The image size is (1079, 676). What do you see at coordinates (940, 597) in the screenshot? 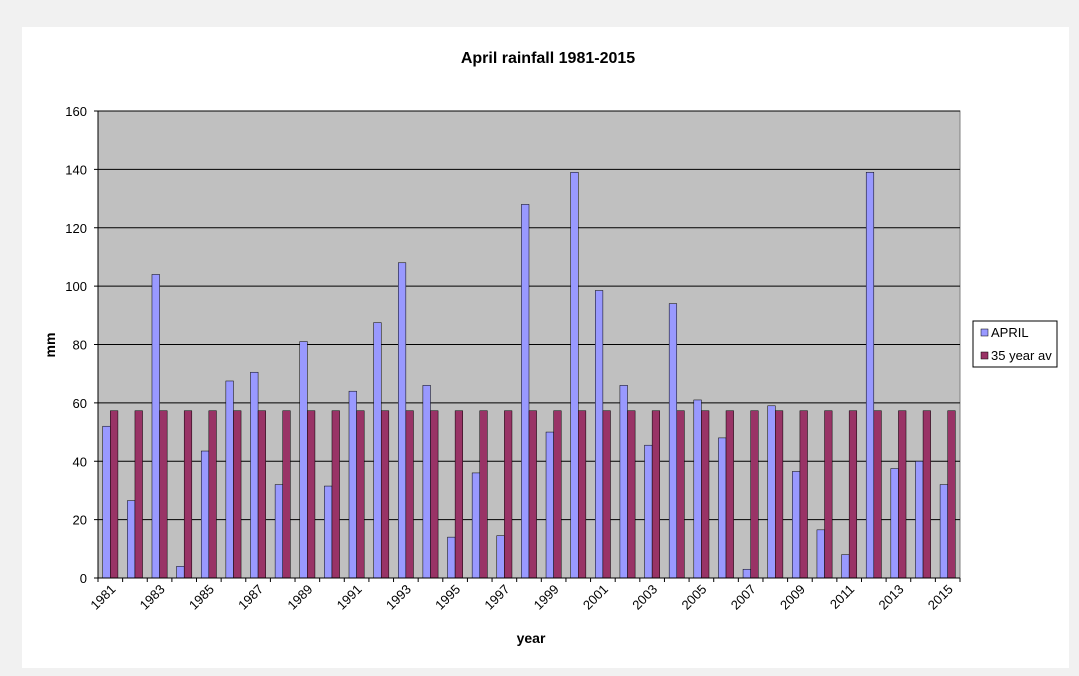
I see `x-tick-label: 2015` at bounding box center [940, 597].